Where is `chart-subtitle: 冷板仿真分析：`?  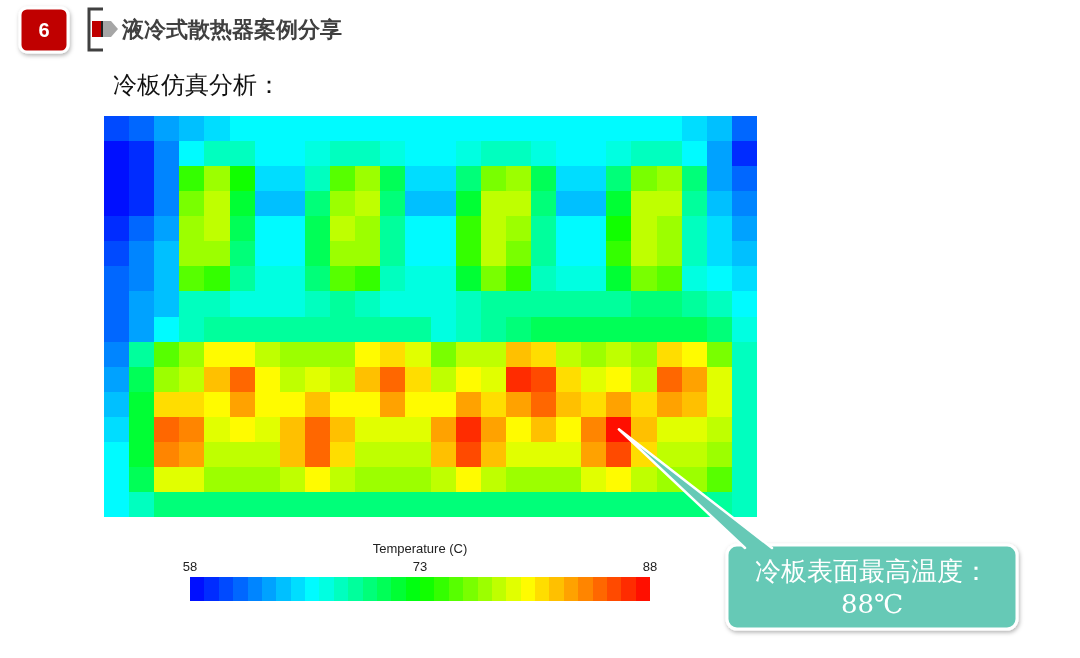 chart-subtitle: 冷板仿真分析： is located at coordinates (197, 84).